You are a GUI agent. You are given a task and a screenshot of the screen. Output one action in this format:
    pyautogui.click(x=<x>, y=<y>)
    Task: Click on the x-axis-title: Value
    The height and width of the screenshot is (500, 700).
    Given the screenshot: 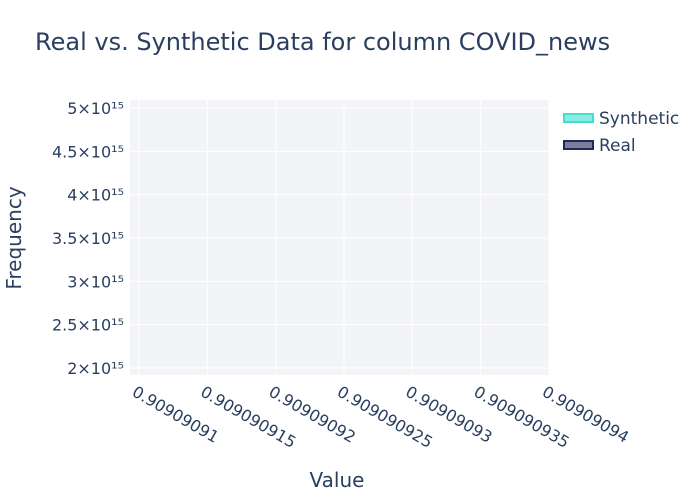 What is the action you would take?
    pyautogui.click(x=337, y=480)
    